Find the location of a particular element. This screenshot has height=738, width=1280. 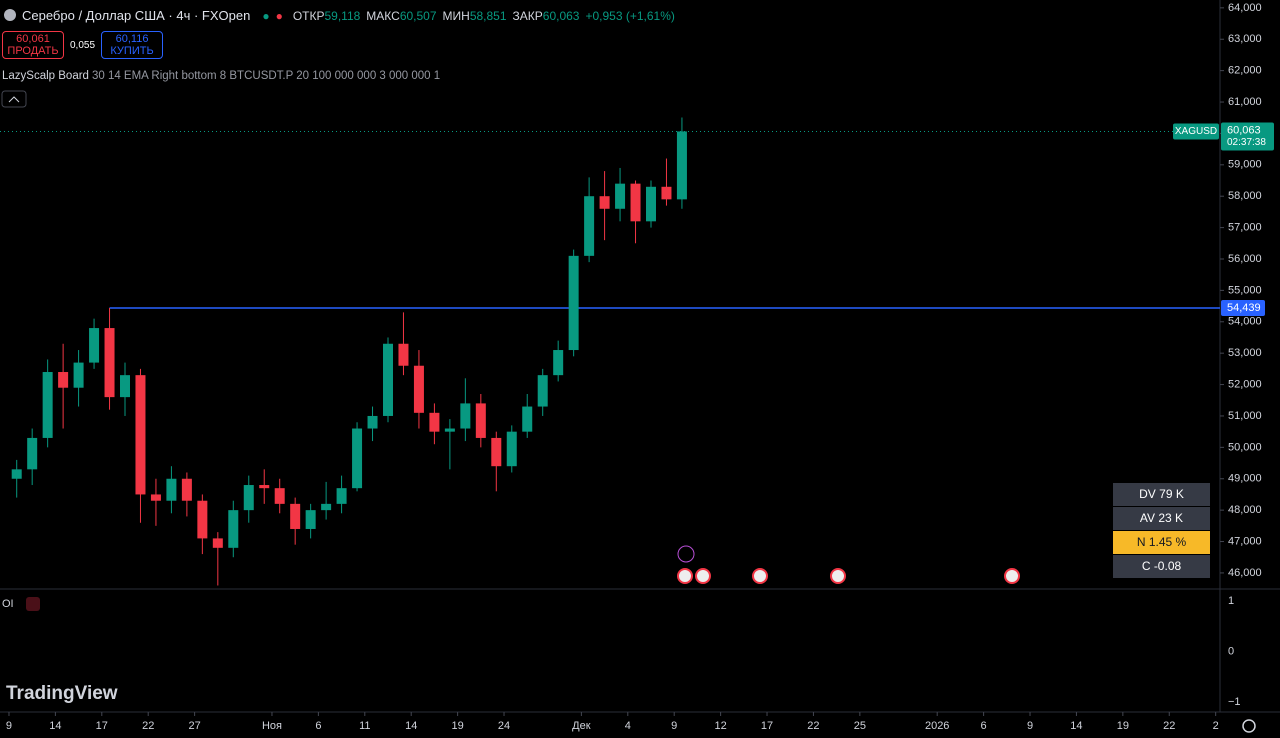

price-label: 60,063 is located at coordinates (1244, 130).